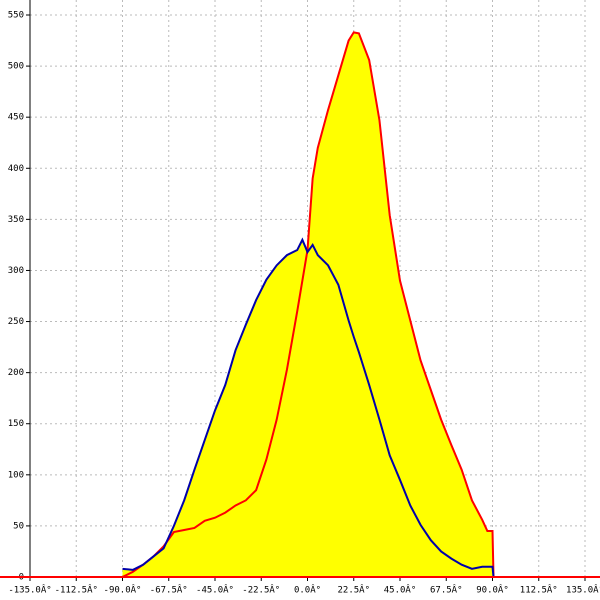 The width and height of the screenshot is (600, 600). Describe the element at coordinates (123, 590) in the screenshot. I see `x-tick-label: -90.0Â°` at that location.